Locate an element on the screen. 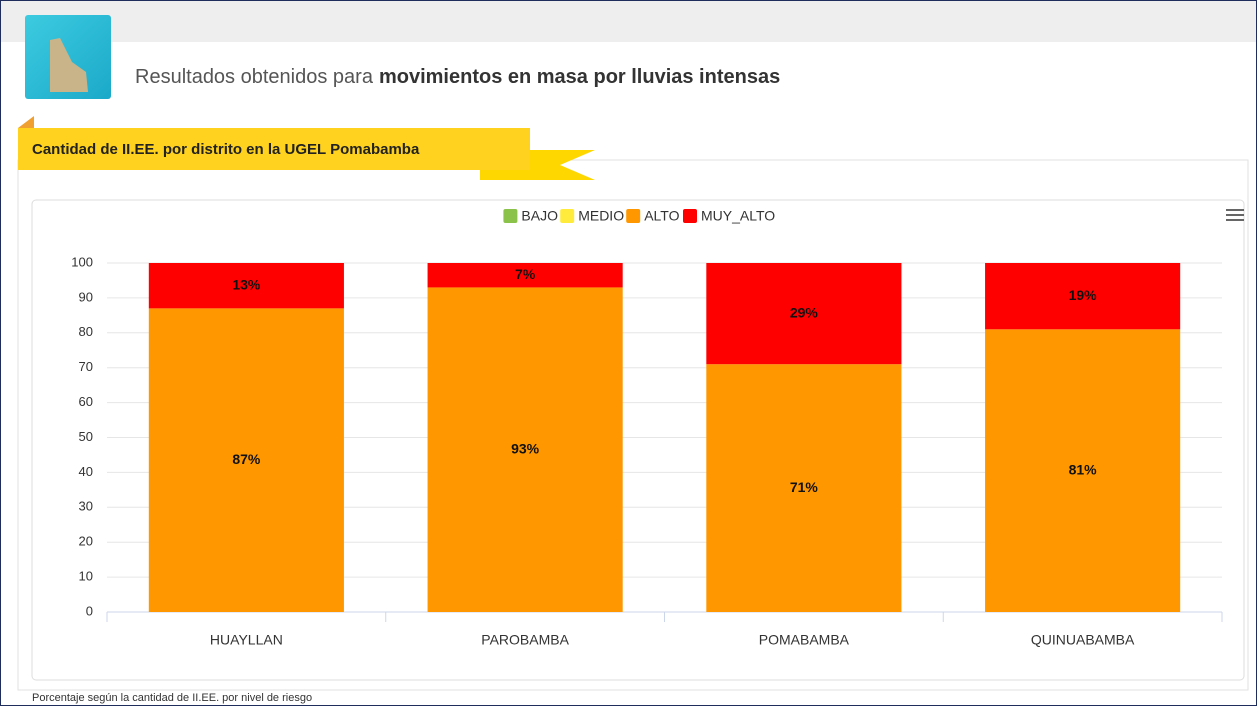  data-label: 13% is located at coordinates (246, 284).